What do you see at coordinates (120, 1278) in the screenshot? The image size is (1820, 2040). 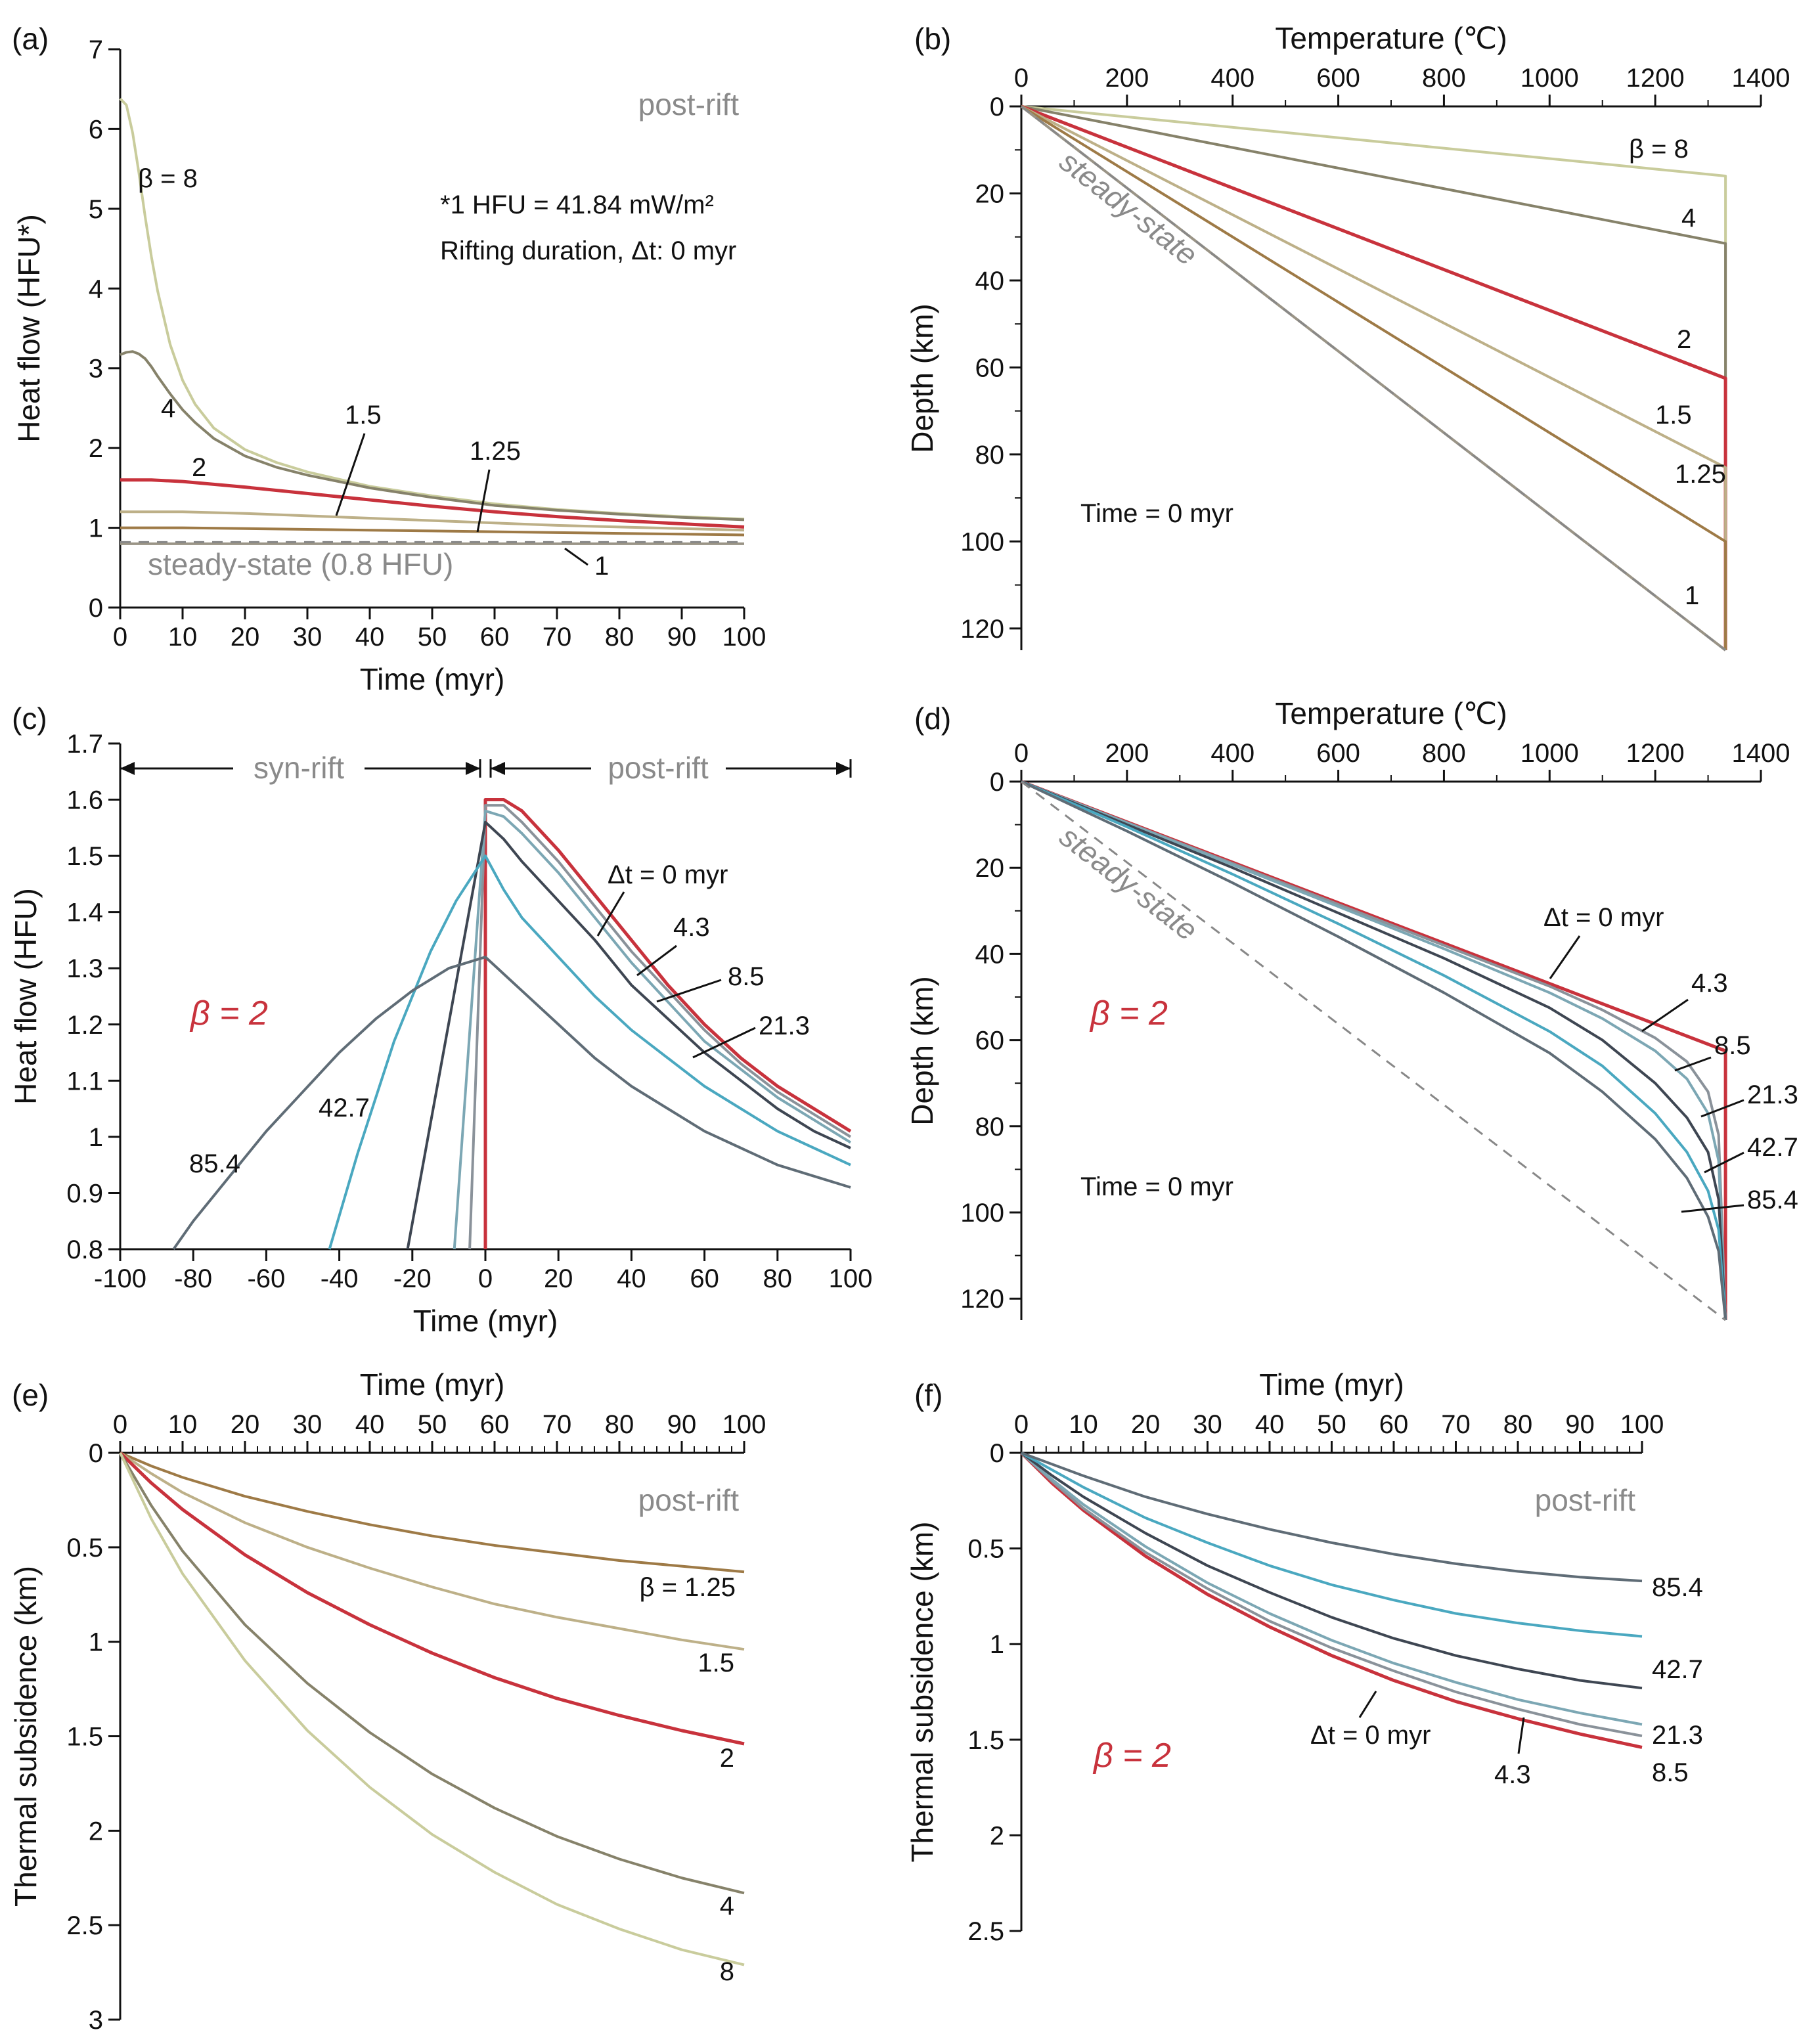 I see `x-tick-label--100: -100` at bounding box center [120, 1278].